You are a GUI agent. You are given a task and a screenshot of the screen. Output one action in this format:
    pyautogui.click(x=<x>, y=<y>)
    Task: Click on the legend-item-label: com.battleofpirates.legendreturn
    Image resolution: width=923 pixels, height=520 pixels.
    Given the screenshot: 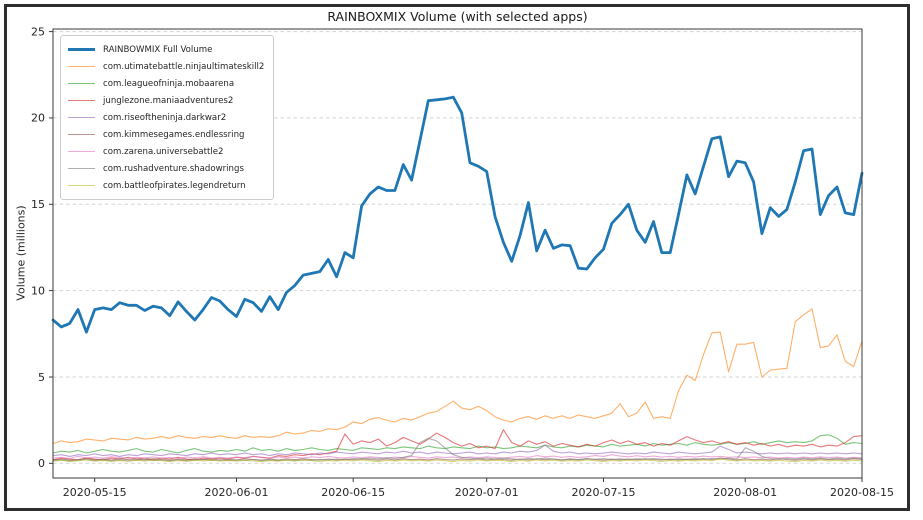 What is the action you would take?
    pyautogui.click(x=174, y=185)
    